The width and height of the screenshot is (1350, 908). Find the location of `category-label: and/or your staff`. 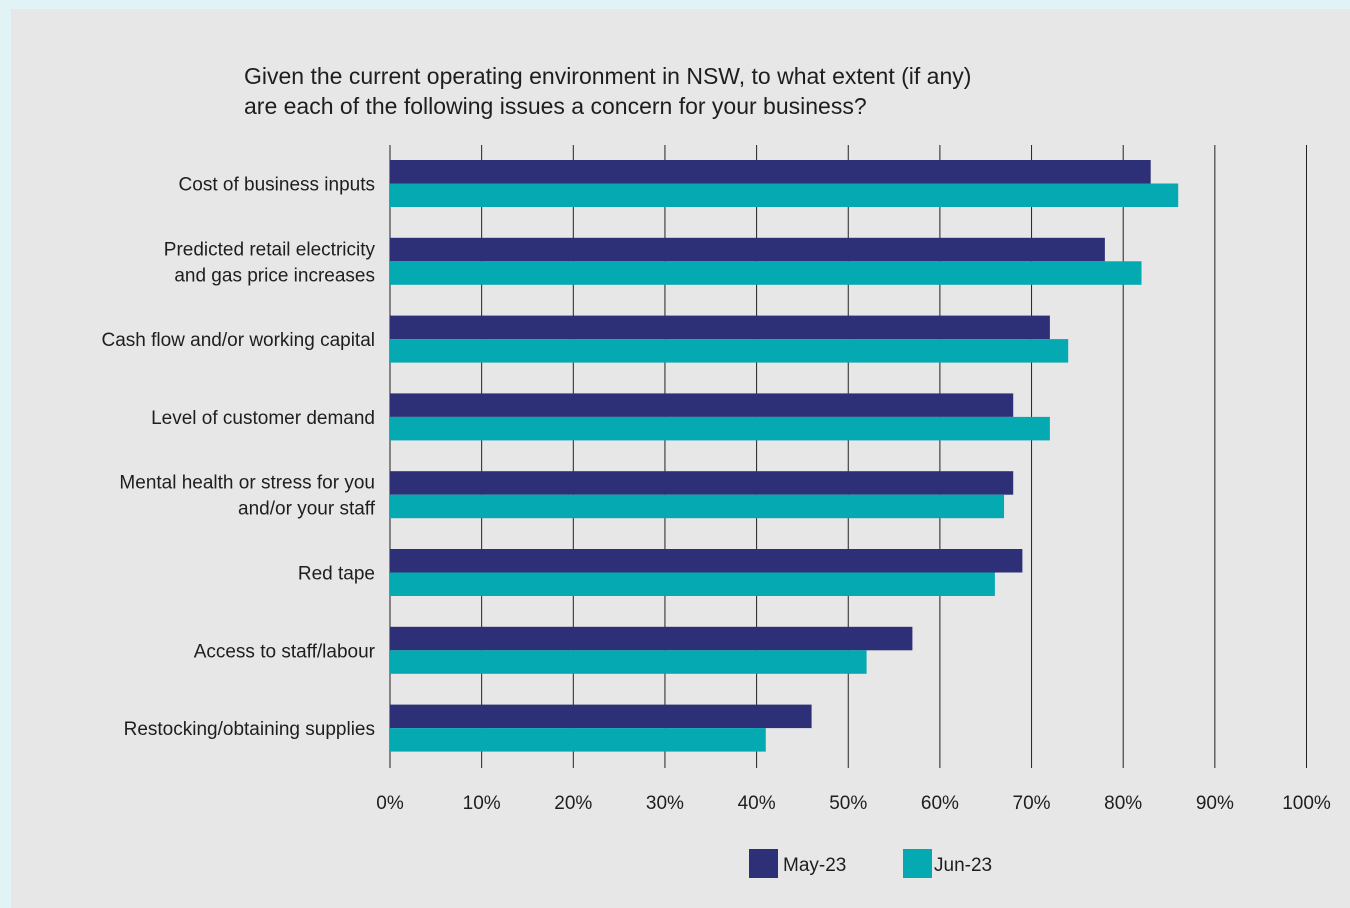

category-label: and/or your staff is located at coordinates (307, 509).